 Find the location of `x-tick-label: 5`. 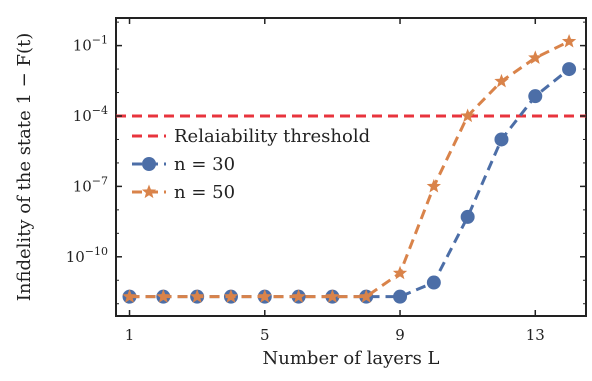

x-tick-label: 5 is located at coordinates (265, 335).